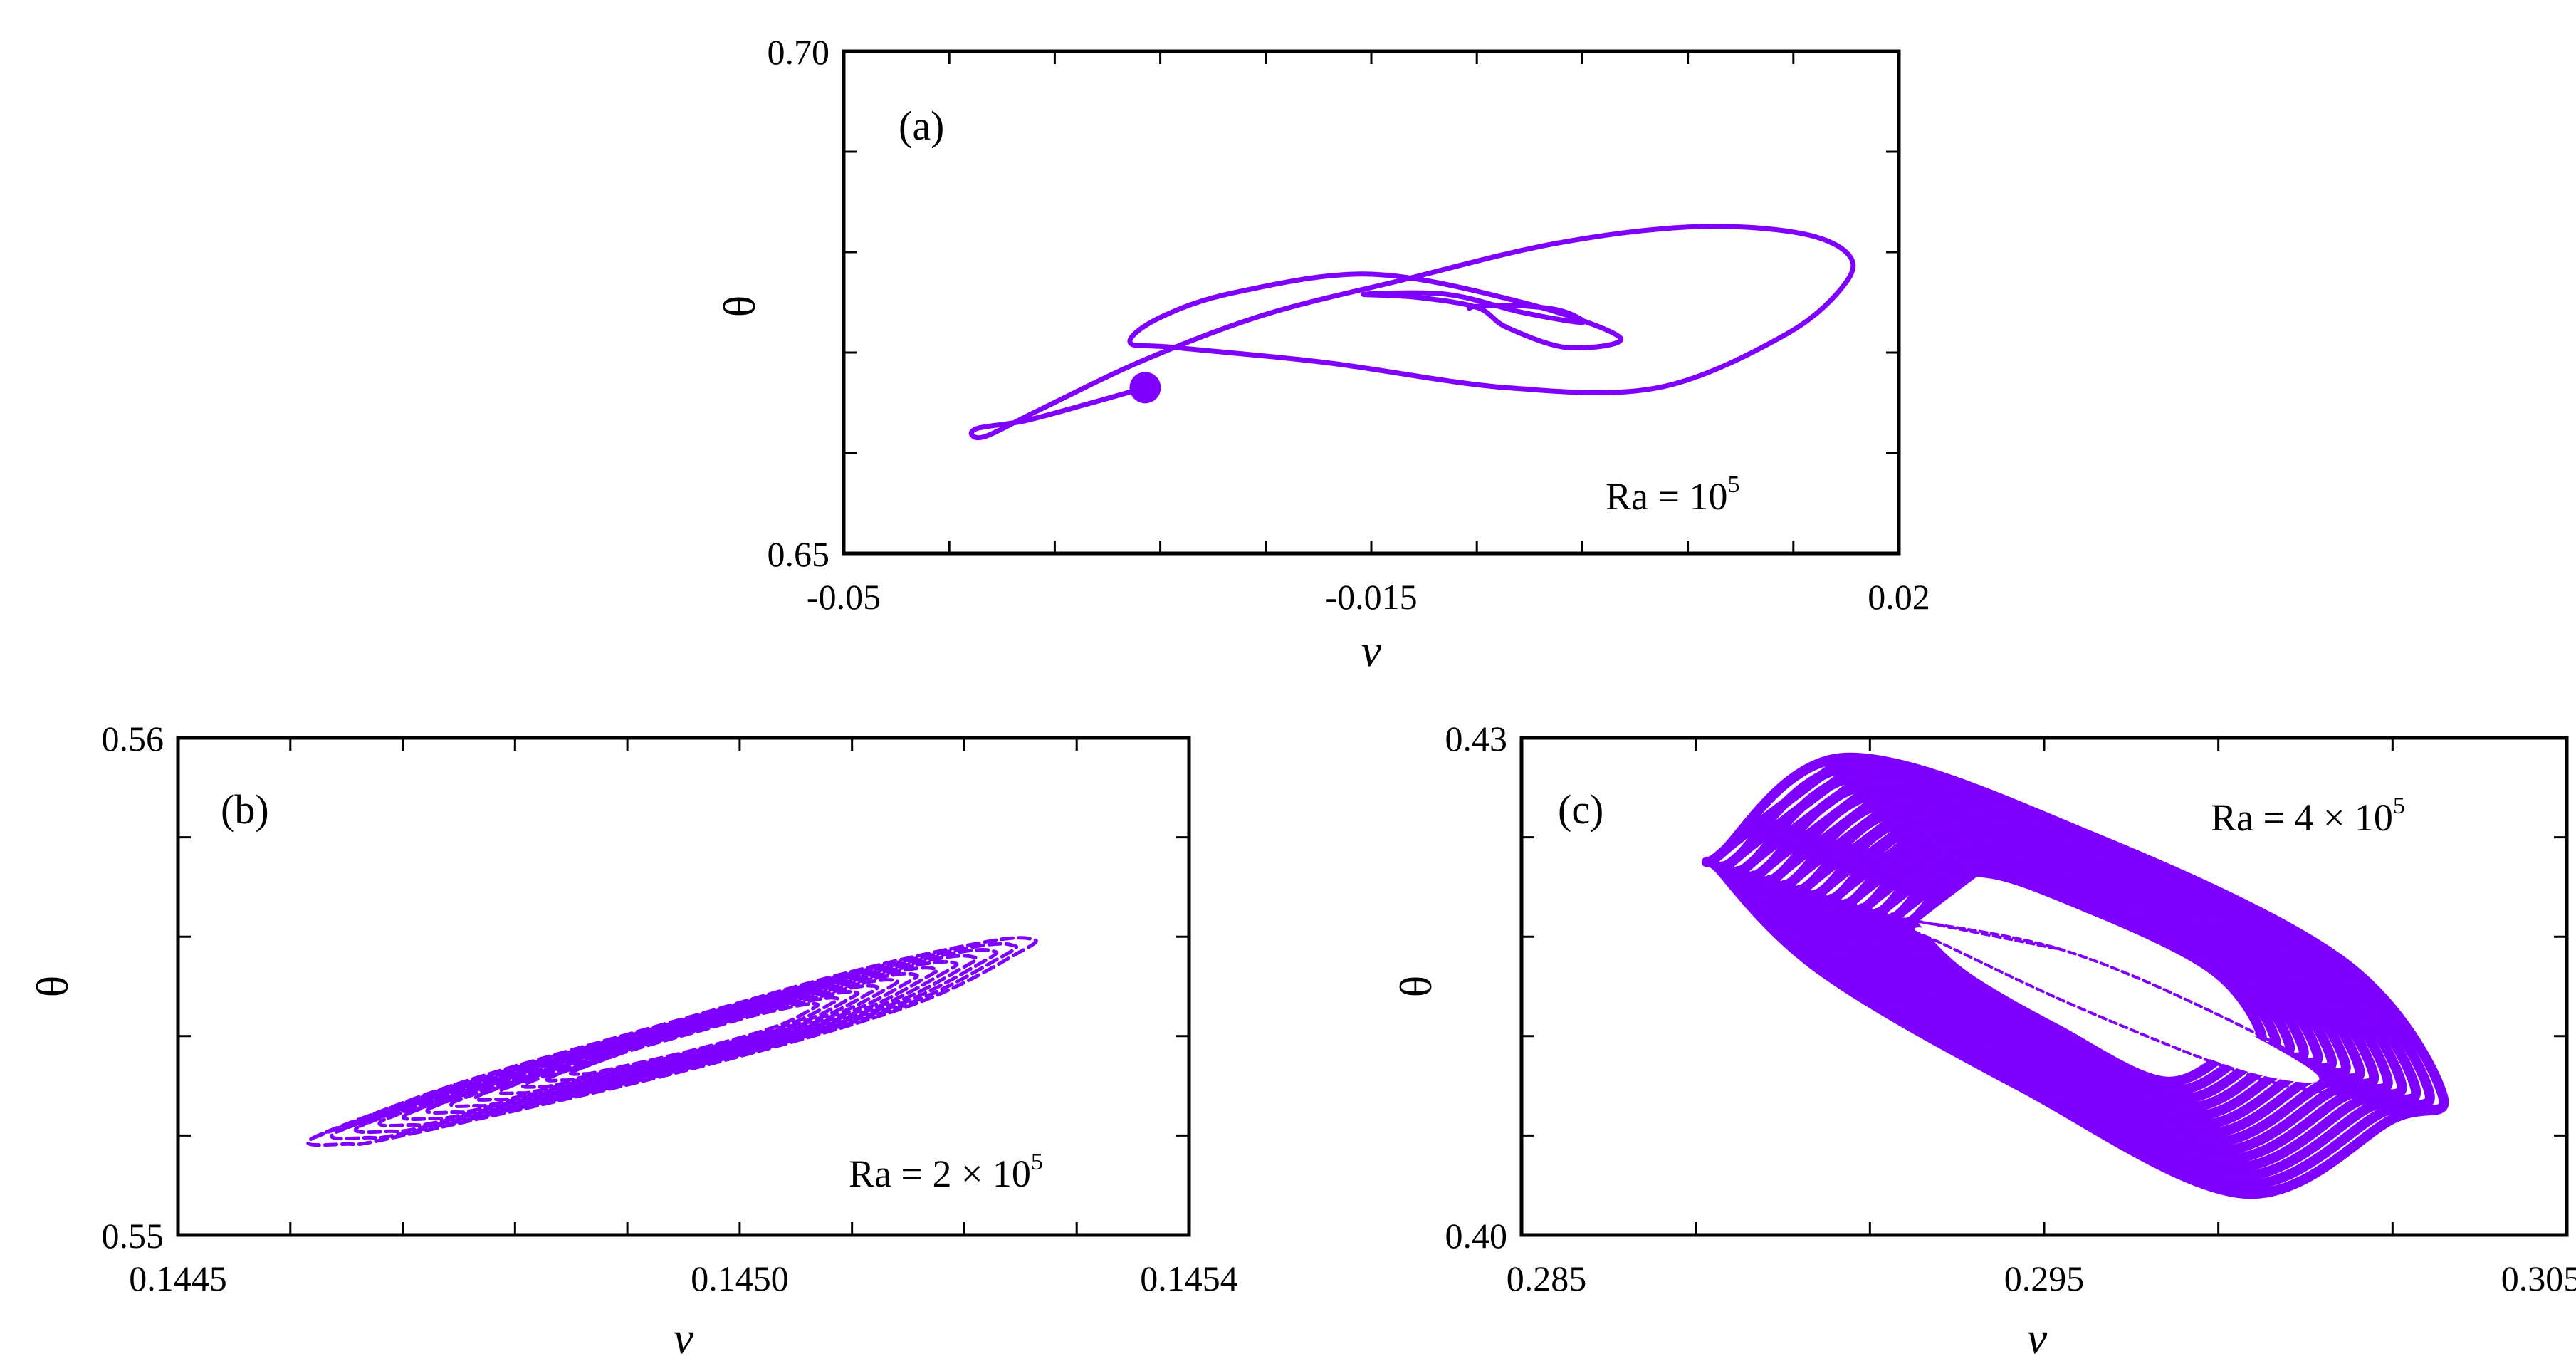 This screenshot has width=2576, height=1371. What do you see at coordinates (133, 739) in the screenshot?
I see `panel-b-y-tick-label-max: 0.56` at bounding box center [133, 739].